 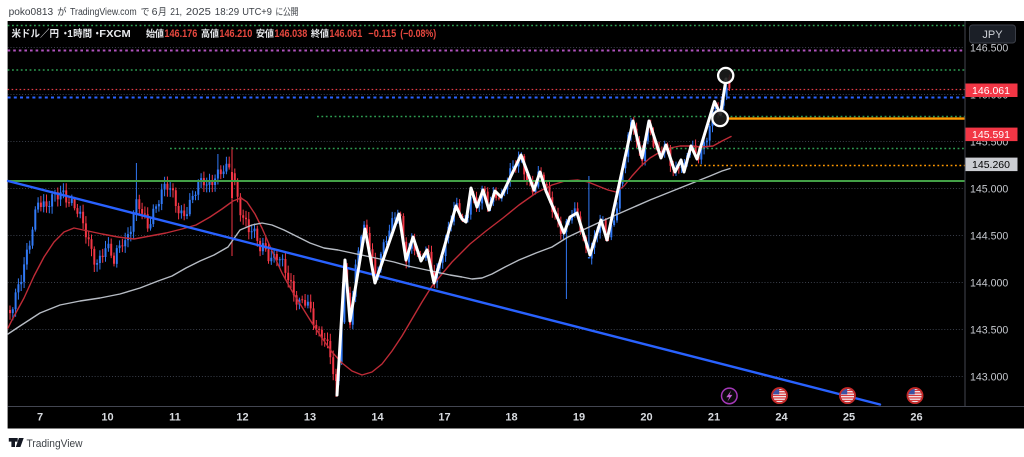 What do you see at coordinates (70, 34) in the screenshot?
I see `svg-text: 1` at bounding box center [70, 34].